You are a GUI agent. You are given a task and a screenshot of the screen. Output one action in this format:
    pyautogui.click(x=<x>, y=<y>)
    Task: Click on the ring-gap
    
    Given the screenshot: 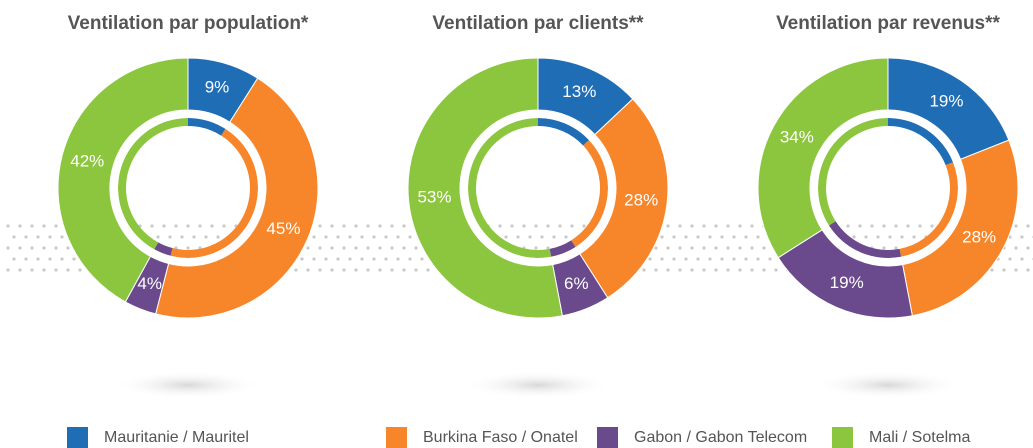 What is the action you would take?
    pyautogui.click(x=538, y=188)
    